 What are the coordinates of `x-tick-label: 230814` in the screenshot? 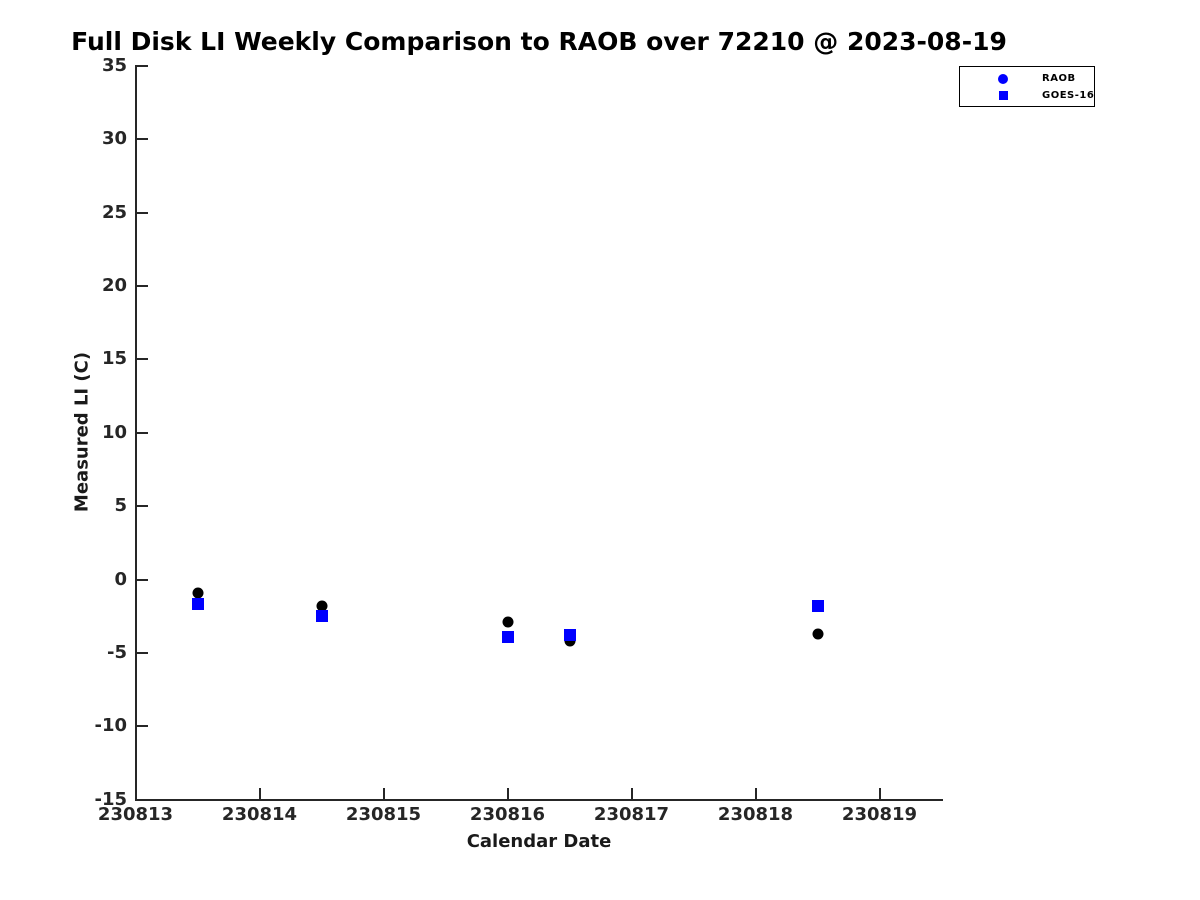 It's located at (259, 814).